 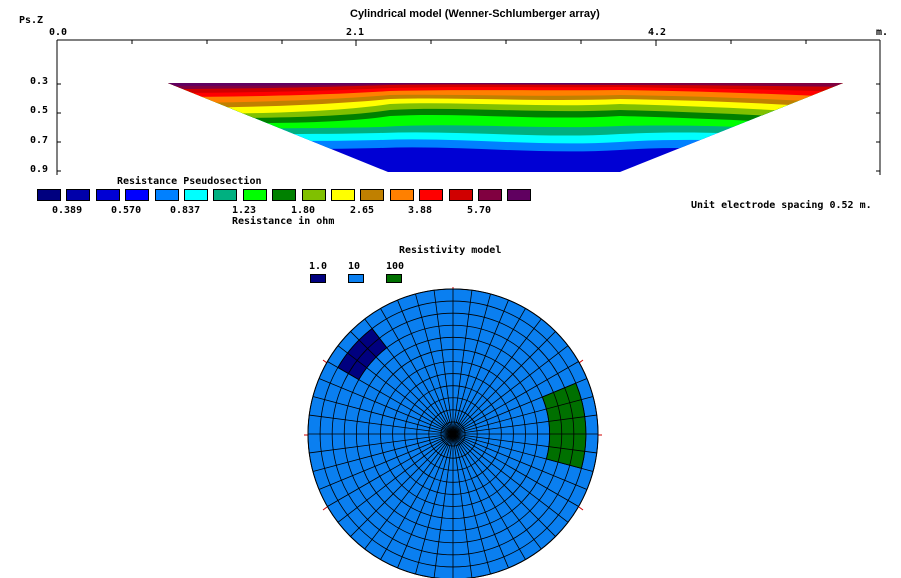 What do you see at coordinates (31, 20) in the screenshot?
I see `y-axis-label: Ps.Z` at bounding box center [31, 20].